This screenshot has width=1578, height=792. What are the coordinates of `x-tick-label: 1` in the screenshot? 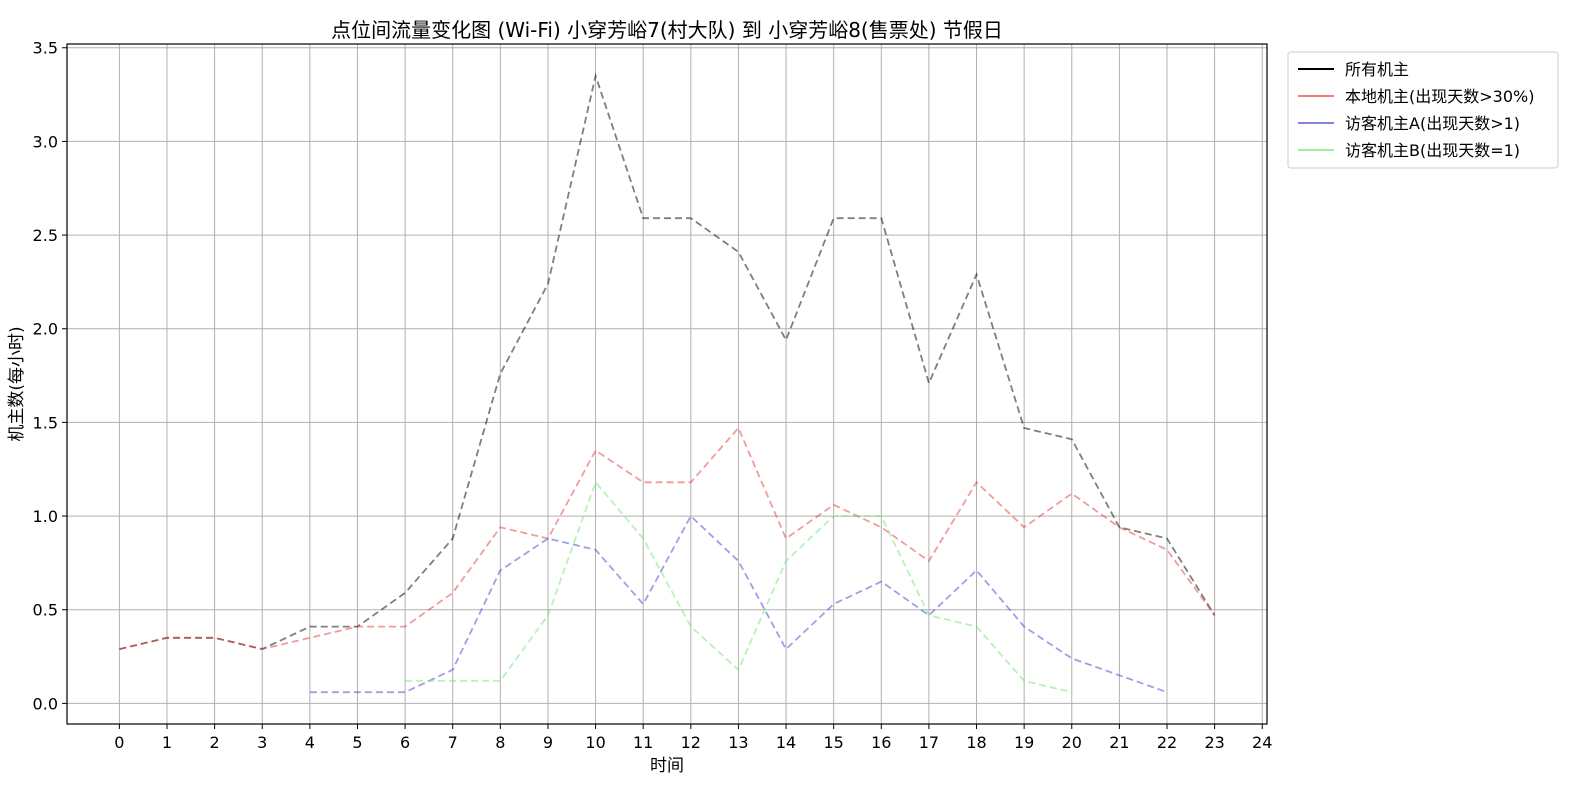 It's located at (167, 742).